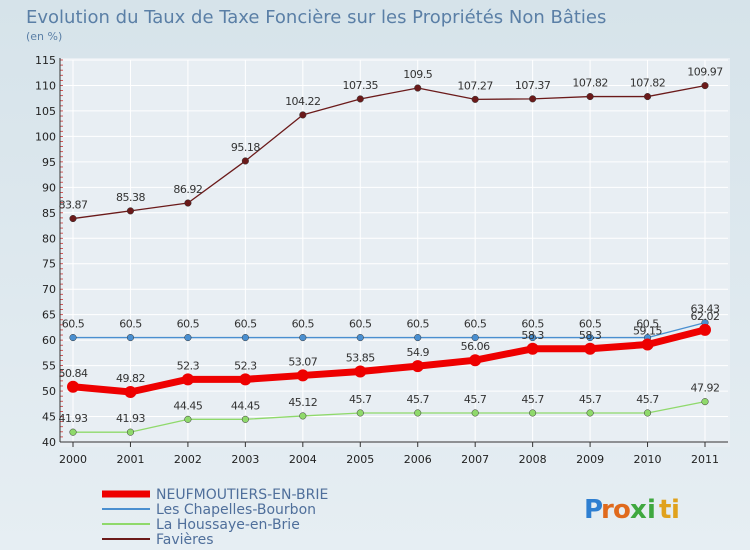  I want to click on proxiti-logo: Pr o x i t i, so click(632, 510).